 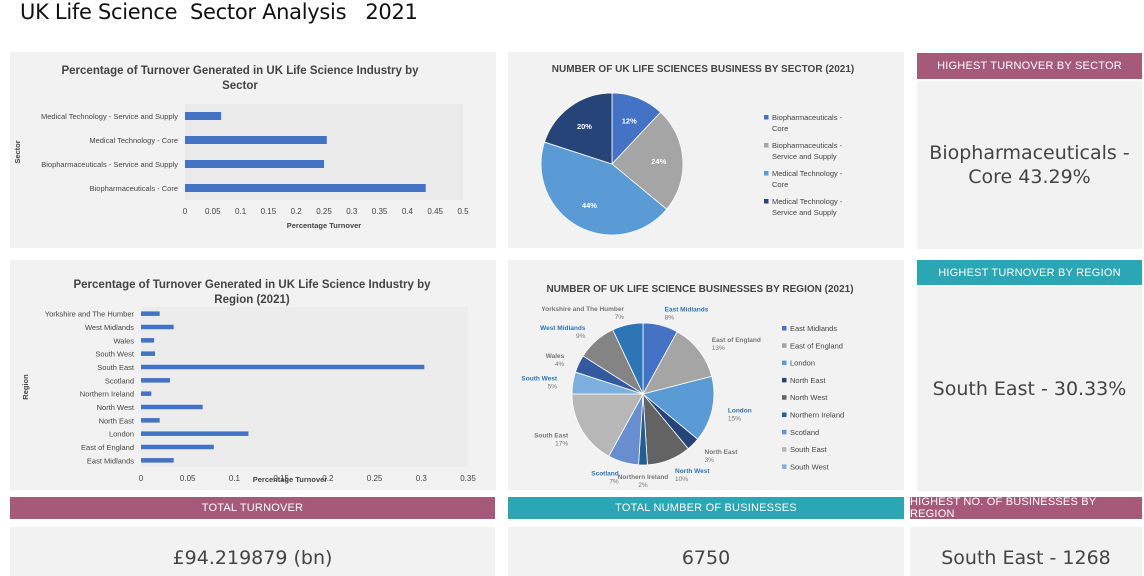 What do you see at coordinates (539, 379) in the screenshot?
I see `data-label: South West` at bounding box center [539, 379].